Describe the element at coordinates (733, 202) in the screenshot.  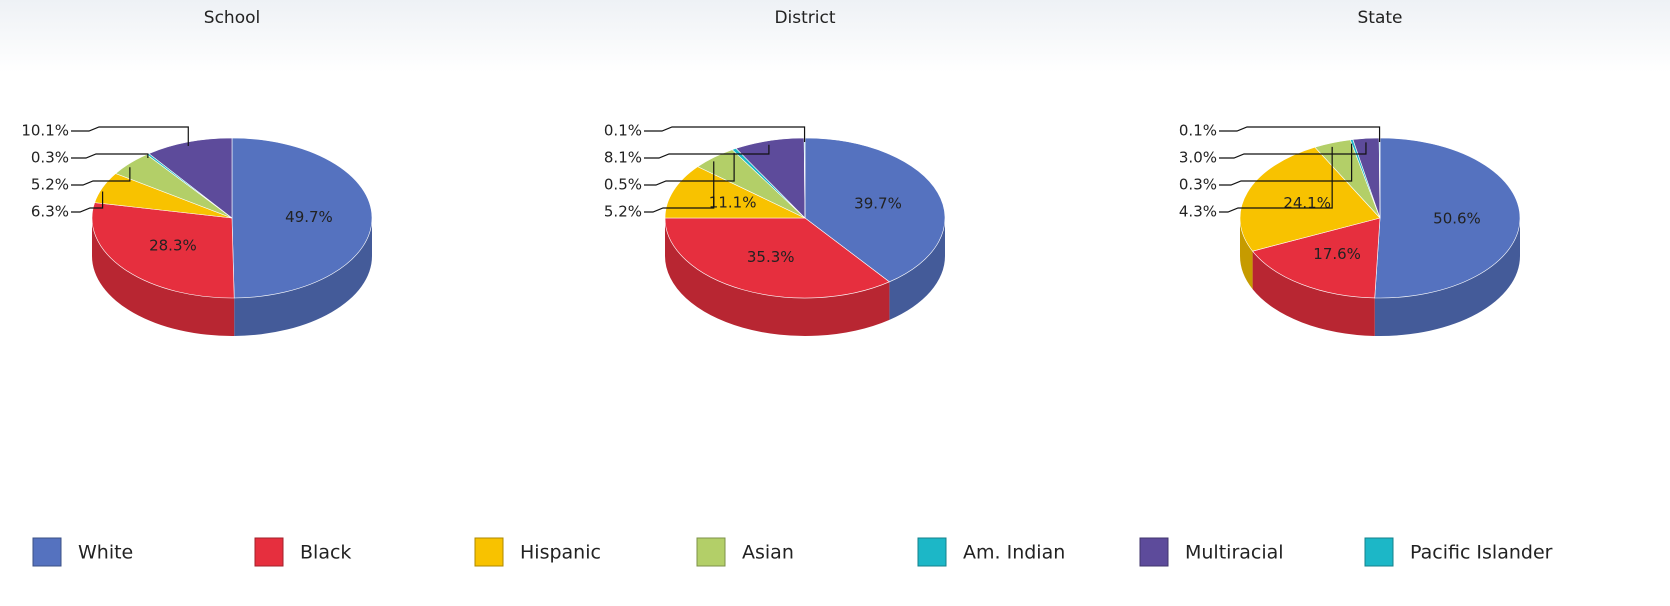
I see `data-label: 11.1%` at that location.